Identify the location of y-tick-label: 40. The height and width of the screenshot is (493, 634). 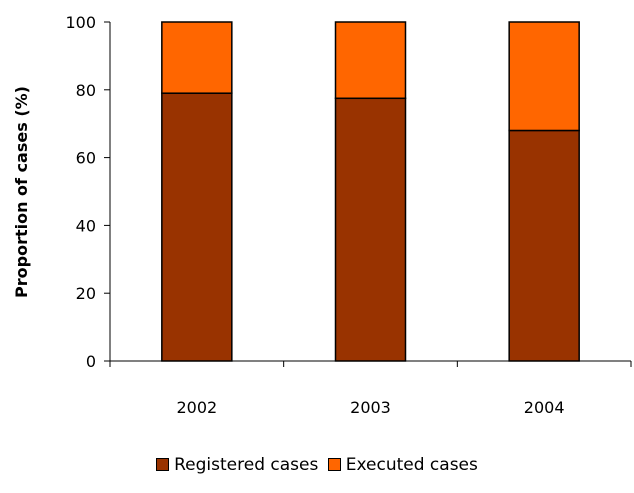
(86, 225).